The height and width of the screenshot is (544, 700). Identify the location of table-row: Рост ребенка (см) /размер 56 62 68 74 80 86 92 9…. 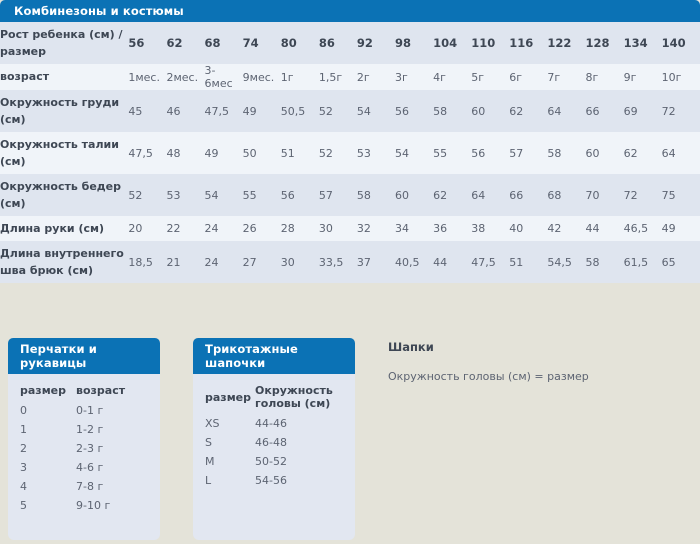
(350, 43).